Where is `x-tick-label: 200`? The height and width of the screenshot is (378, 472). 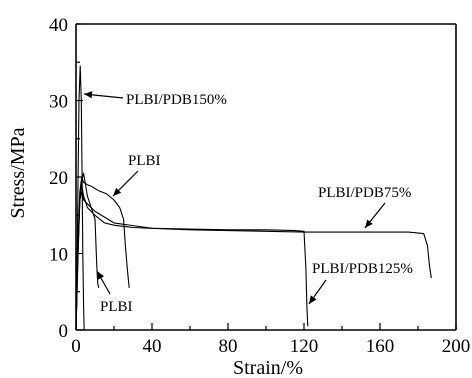
x-tick-label: 200 is located at coordinates (456, 346).